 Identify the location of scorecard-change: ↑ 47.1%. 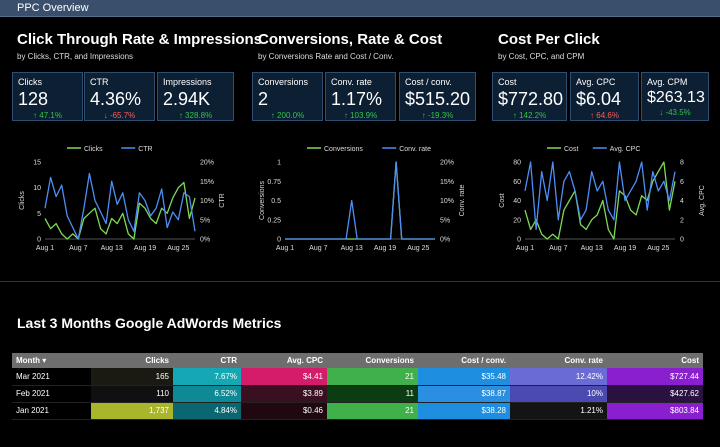
(47, 115).